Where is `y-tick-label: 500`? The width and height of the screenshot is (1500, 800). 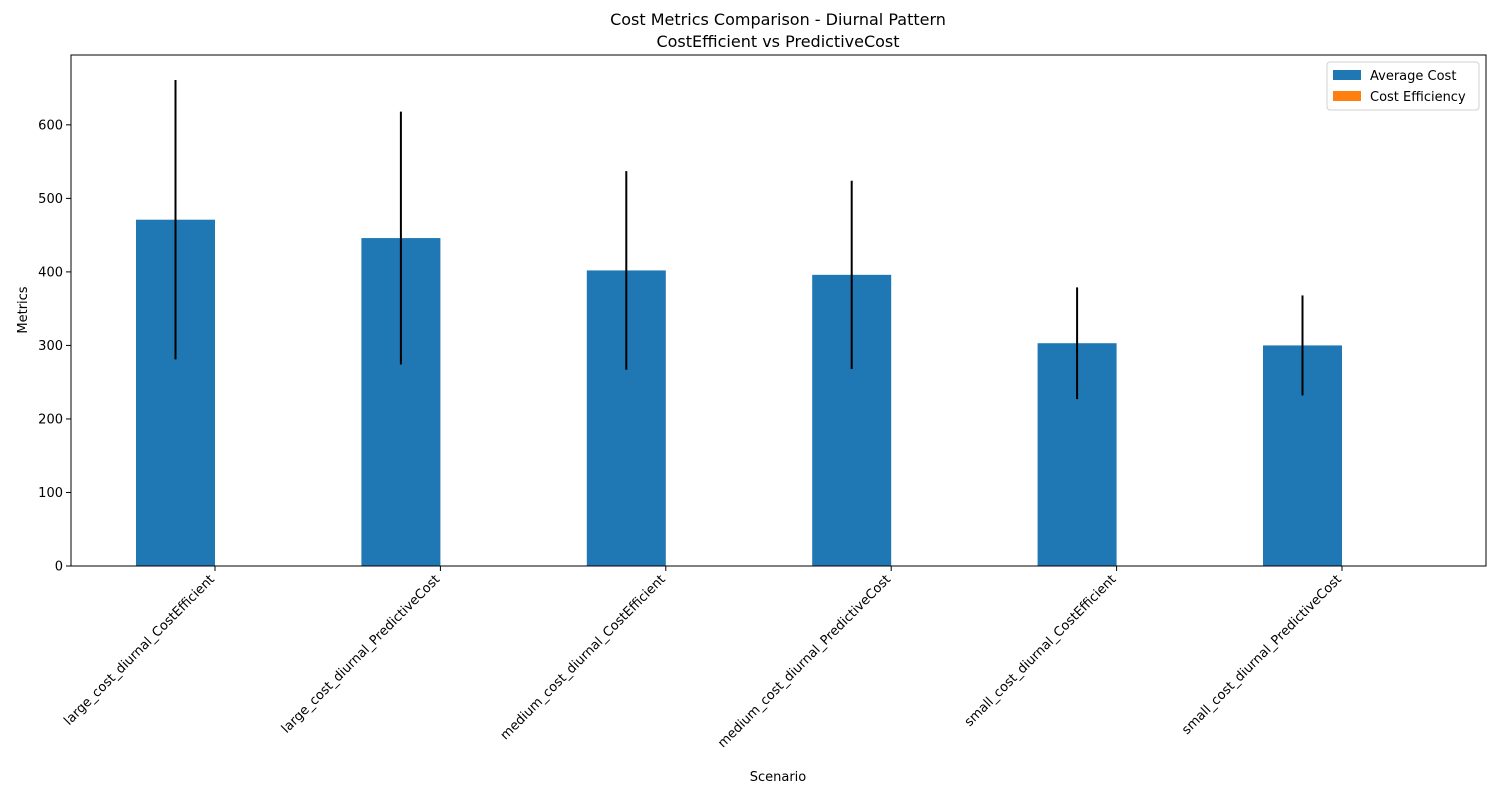
y-tick-label: 500 is located at coordinates (50, 199).